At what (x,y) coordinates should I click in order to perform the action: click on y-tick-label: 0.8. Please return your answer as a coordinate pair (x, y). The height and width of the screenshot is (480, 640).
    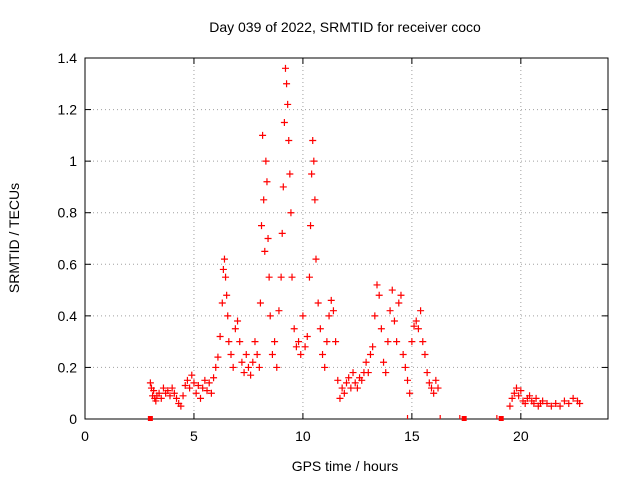
    Looking at the image, I should click on (68, 213).